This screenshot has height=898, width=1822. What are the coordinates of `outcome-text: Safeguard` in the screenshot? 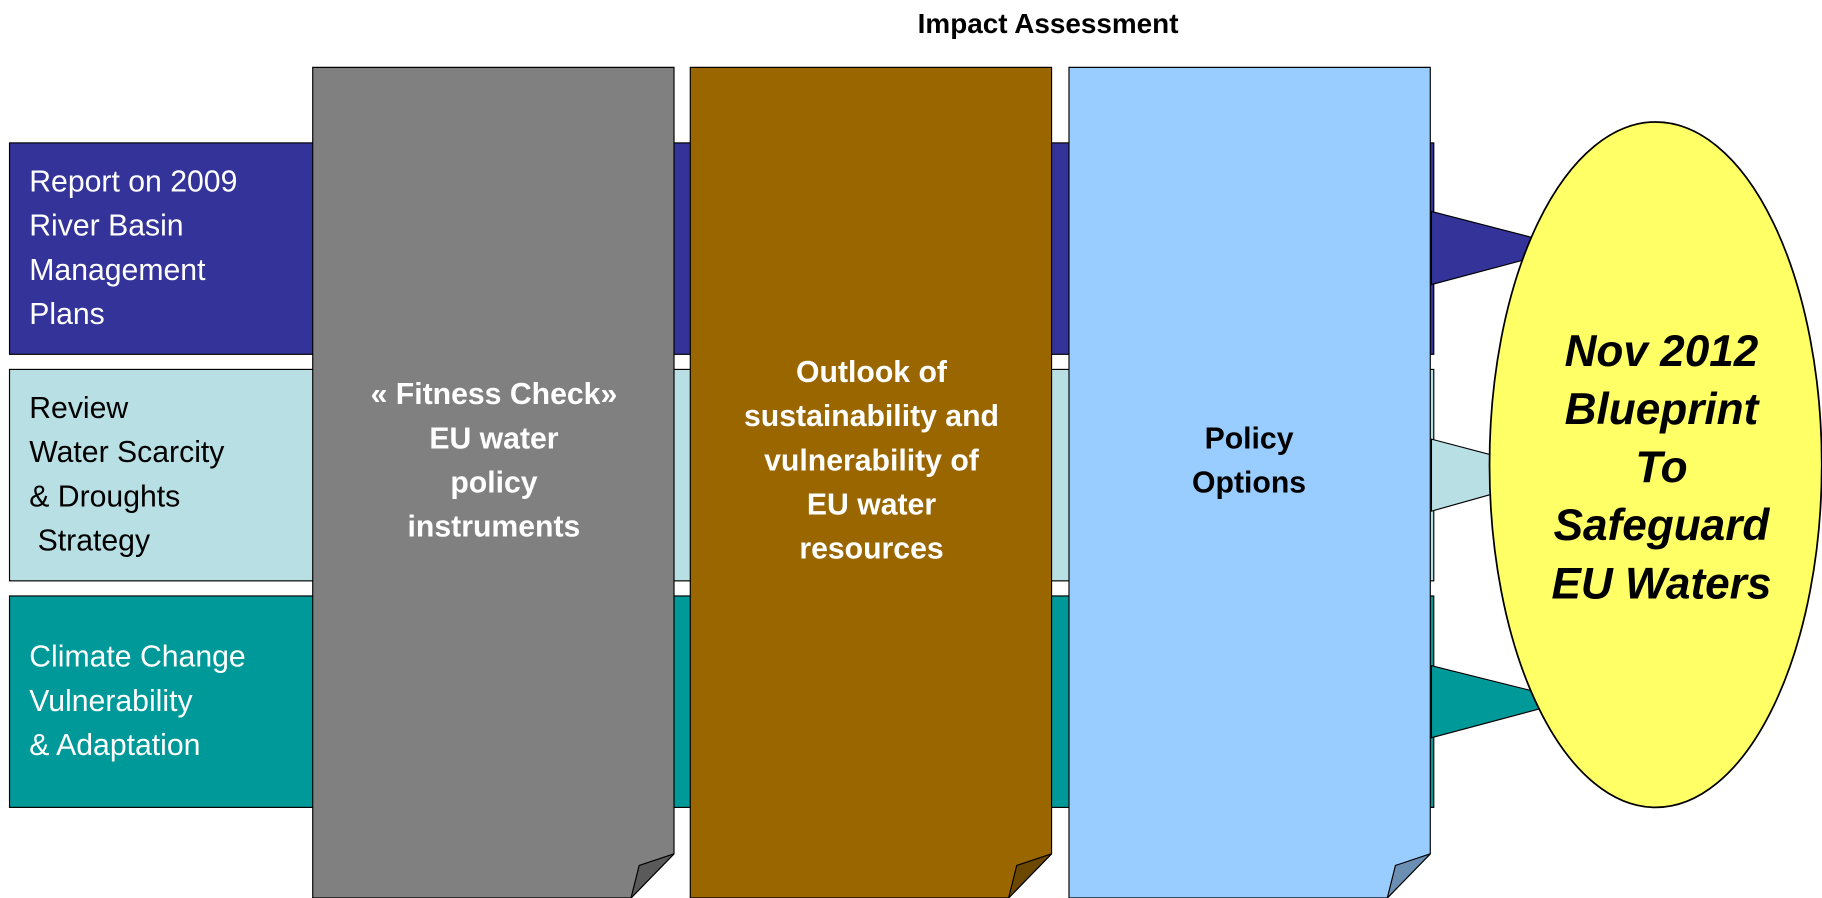 It's located at (1662, 525).